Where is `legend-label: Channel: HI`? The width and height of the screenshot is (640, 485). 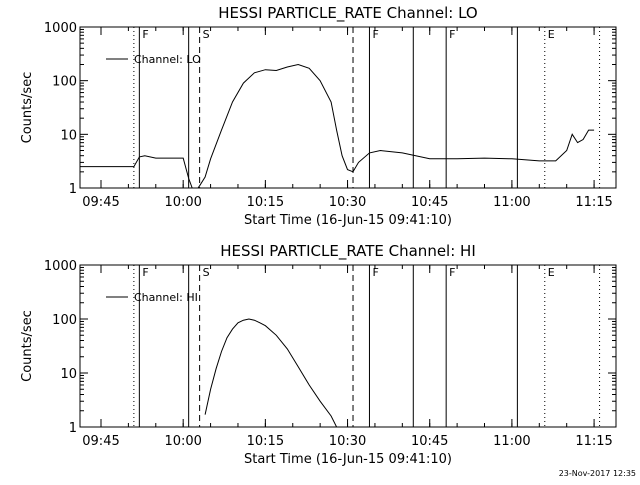 legend-label: Channel: HI is located at coordinates (166, 297).